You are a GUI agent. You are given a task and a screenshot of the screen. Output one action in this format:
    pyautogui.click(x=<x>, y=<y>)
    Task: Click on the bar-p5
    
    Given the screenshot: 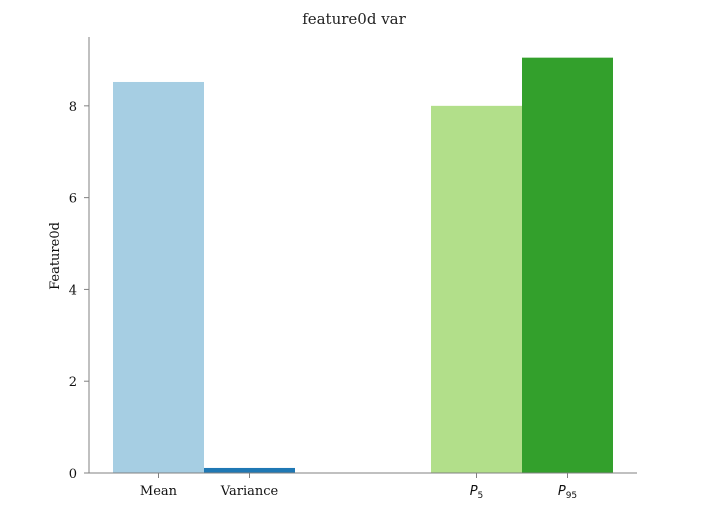 What is the action you would take?
    pyautogui.click(x=476, y=289)
    